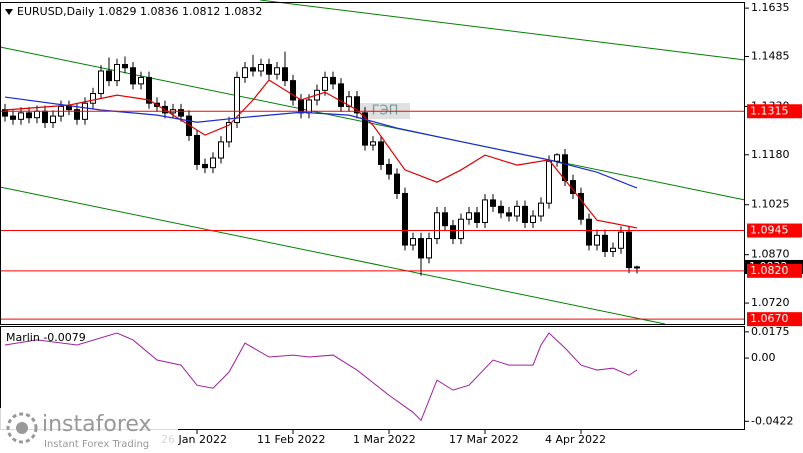  I want to click on level-label: 1.0945, so click(769, 230).